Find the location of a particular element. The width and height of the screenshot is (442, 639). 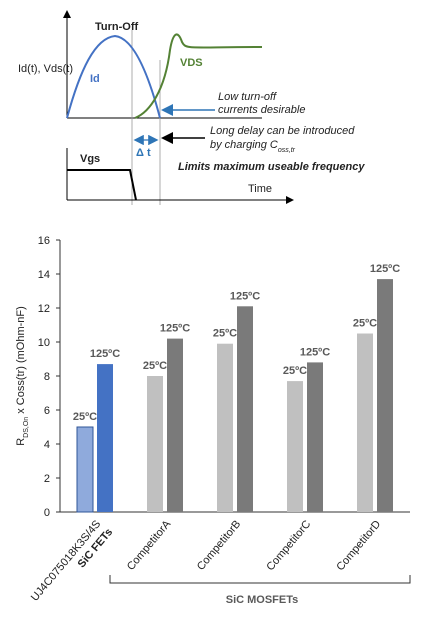

label: Time is located at coordinates (260, 189).